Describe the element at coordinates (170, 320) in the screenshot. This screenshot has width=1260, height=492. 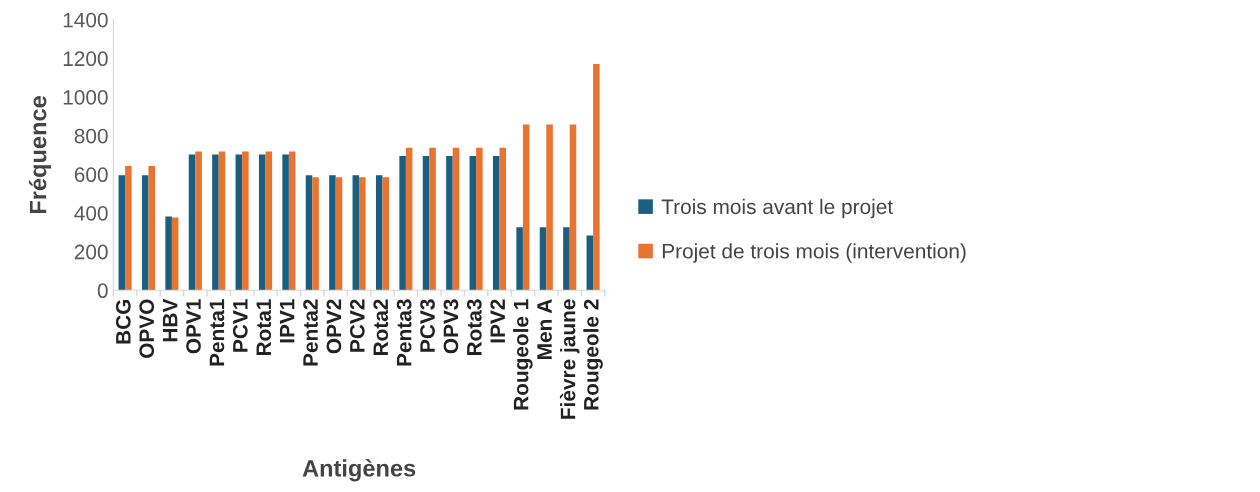
I see `x-tick-label: HBV` at that location.